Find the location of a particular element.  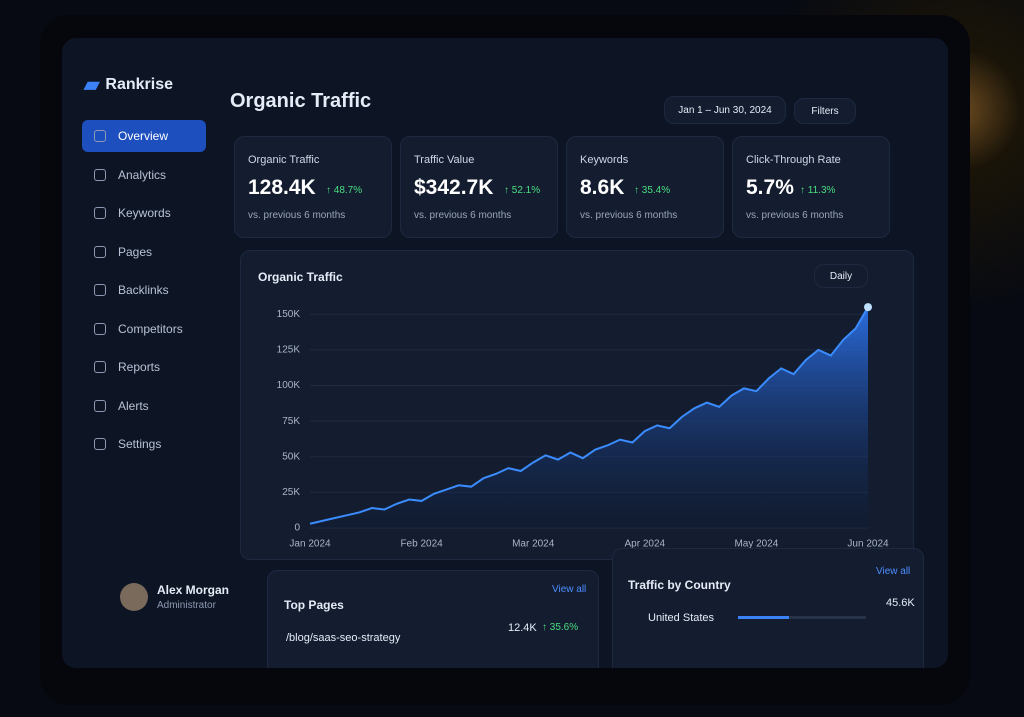

brand: ▰ Rankrise is located at coordinates (128, 85).